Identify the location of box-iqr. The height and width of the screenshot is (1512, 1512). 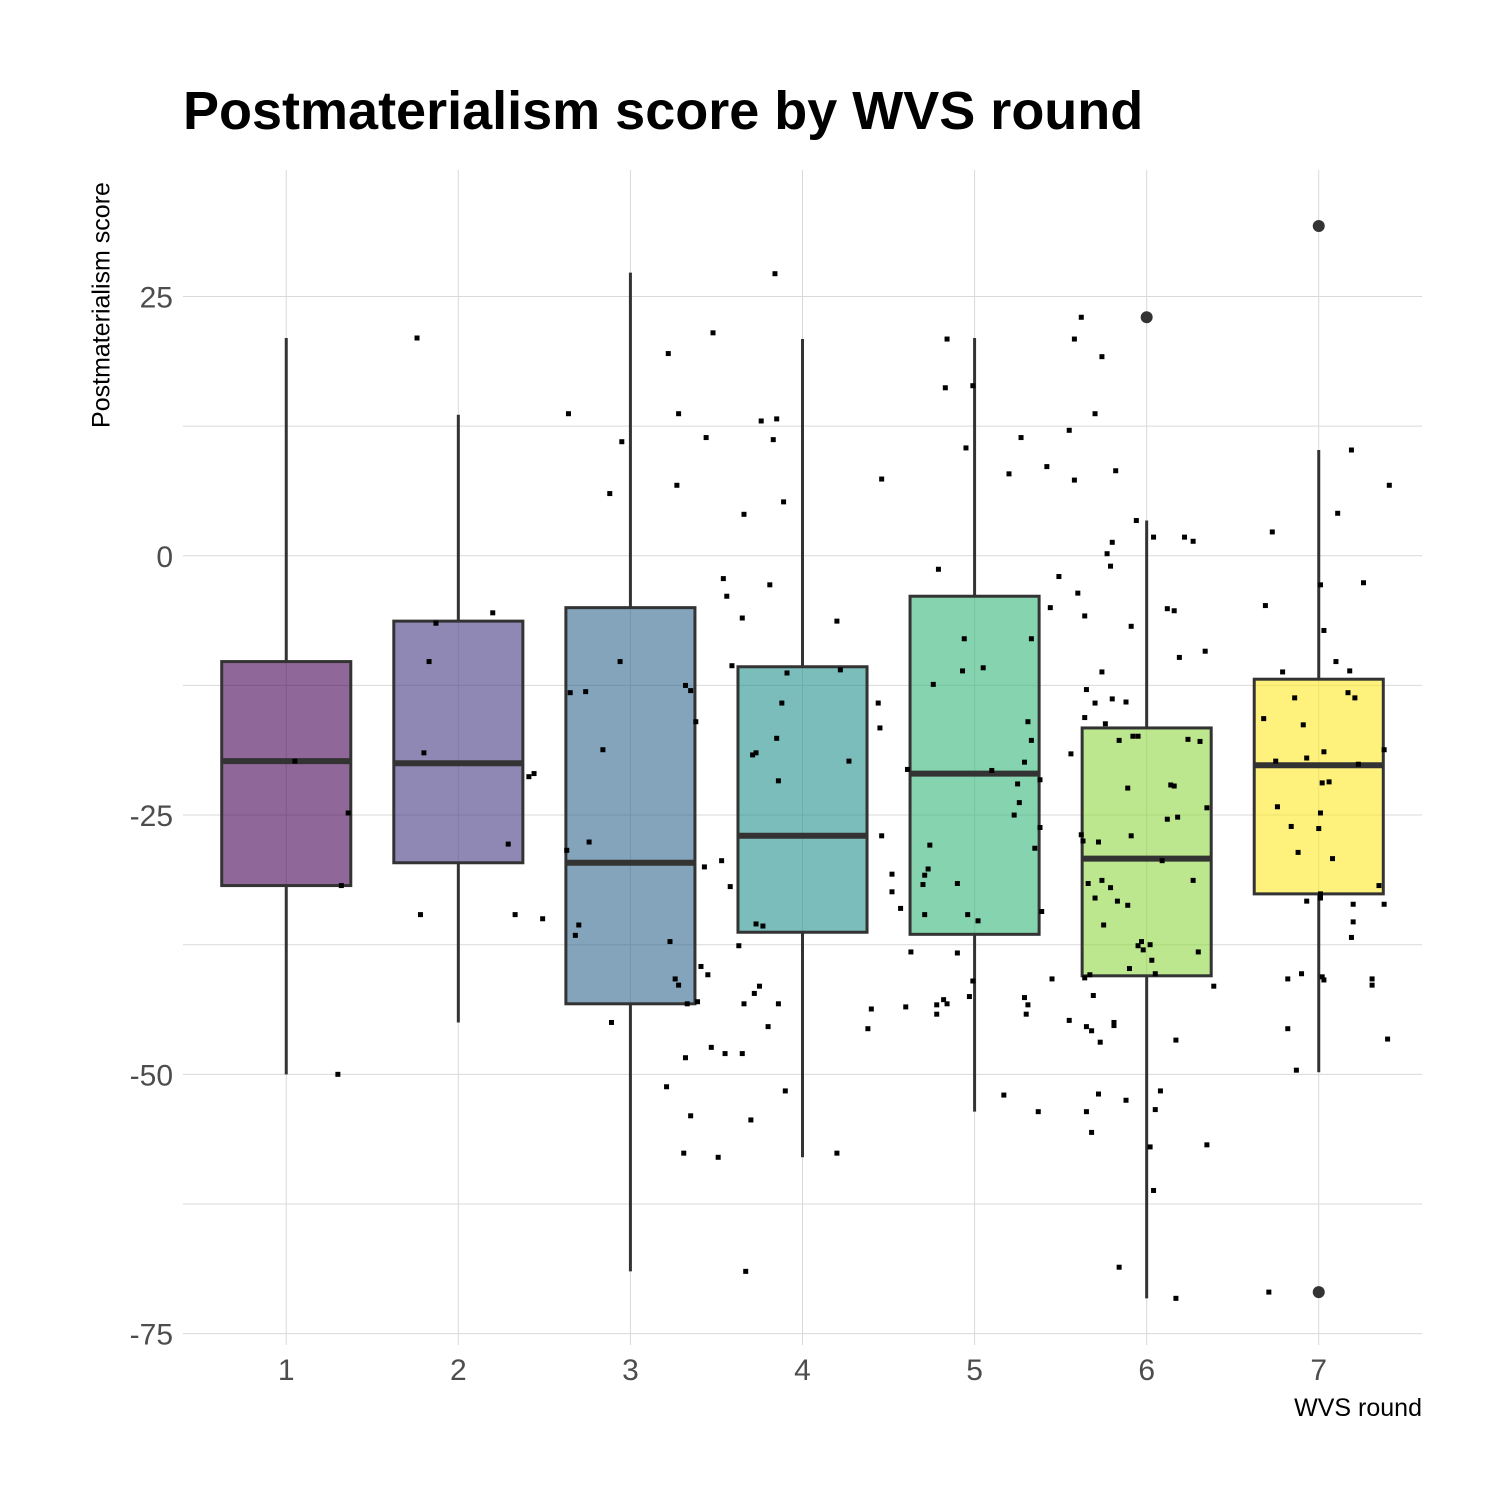
(974, 765).